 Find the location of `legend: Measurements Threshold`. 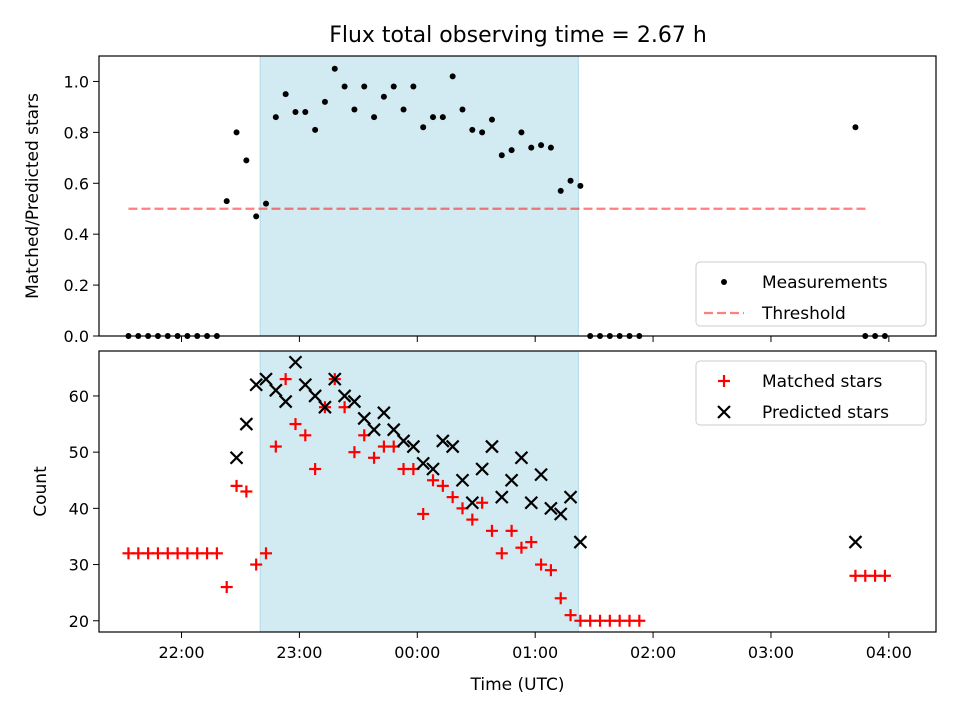

legend: Measurements Threshold is located at coordinates (811, 294).